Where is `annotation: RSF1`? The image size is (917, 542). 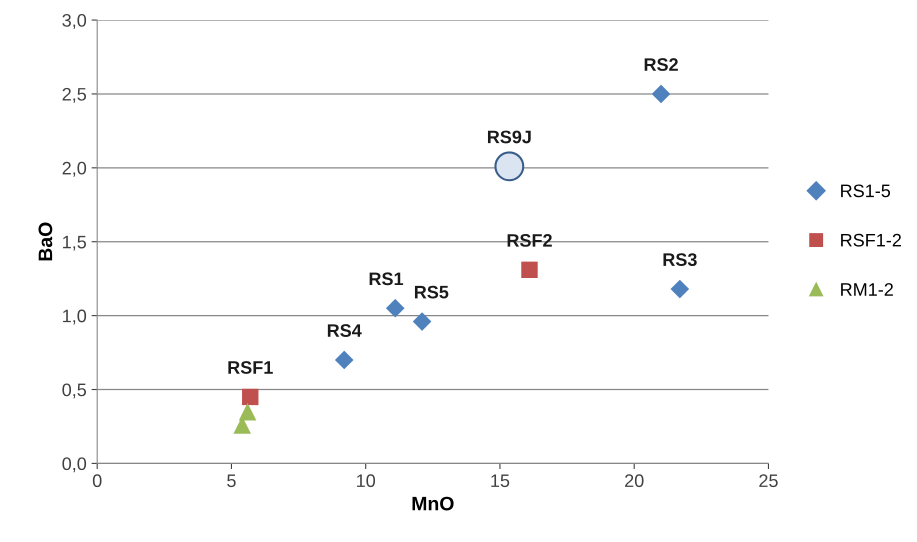
annotation: RSF1 is located at coordinates (250, 367).